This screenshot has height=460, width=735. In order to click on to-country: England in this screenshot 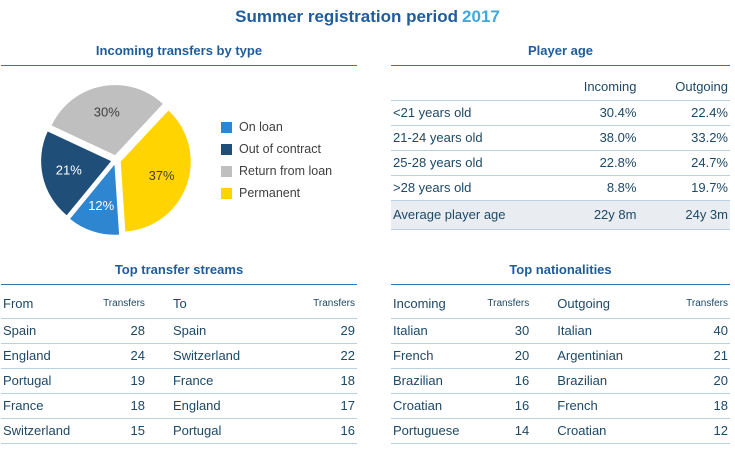, I will do `click(211, 406)`.